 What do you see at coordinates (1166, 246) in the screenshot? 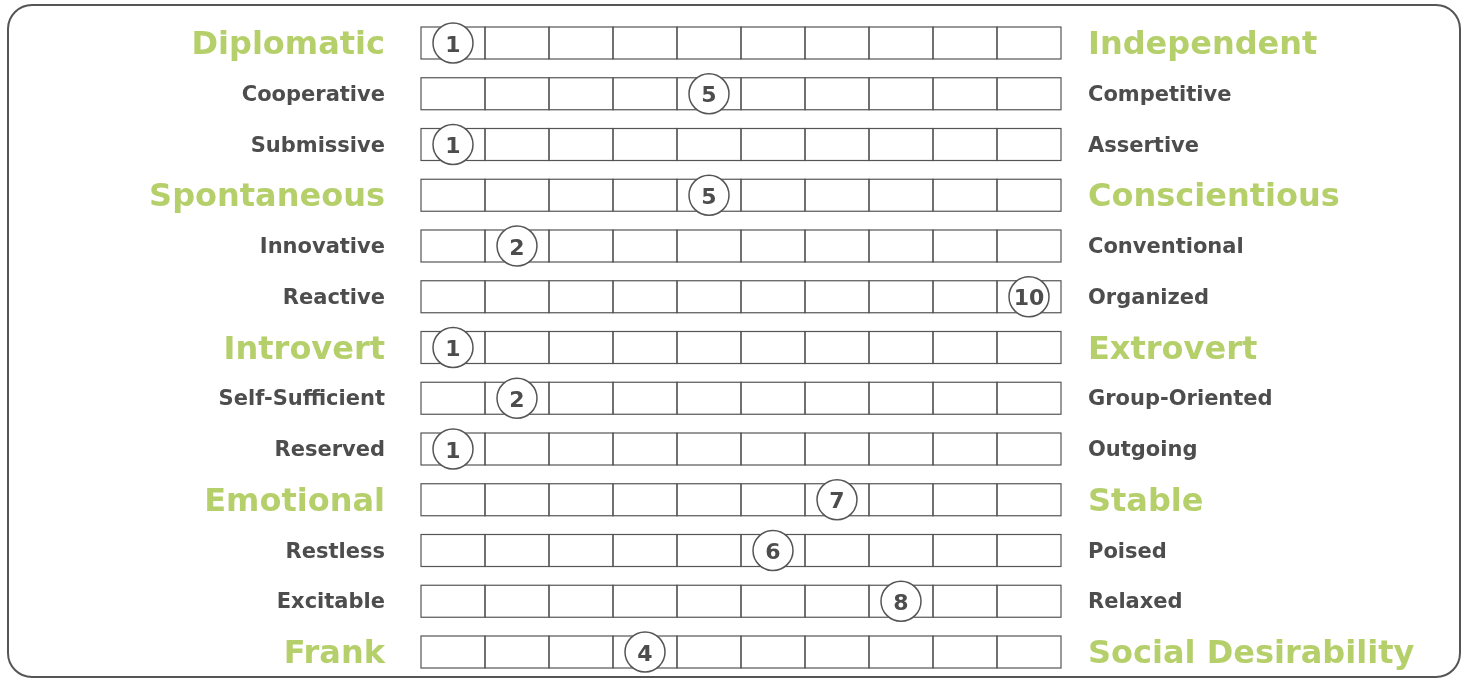
I see `category-label: Conventional` at bounding box center [1166, 246].